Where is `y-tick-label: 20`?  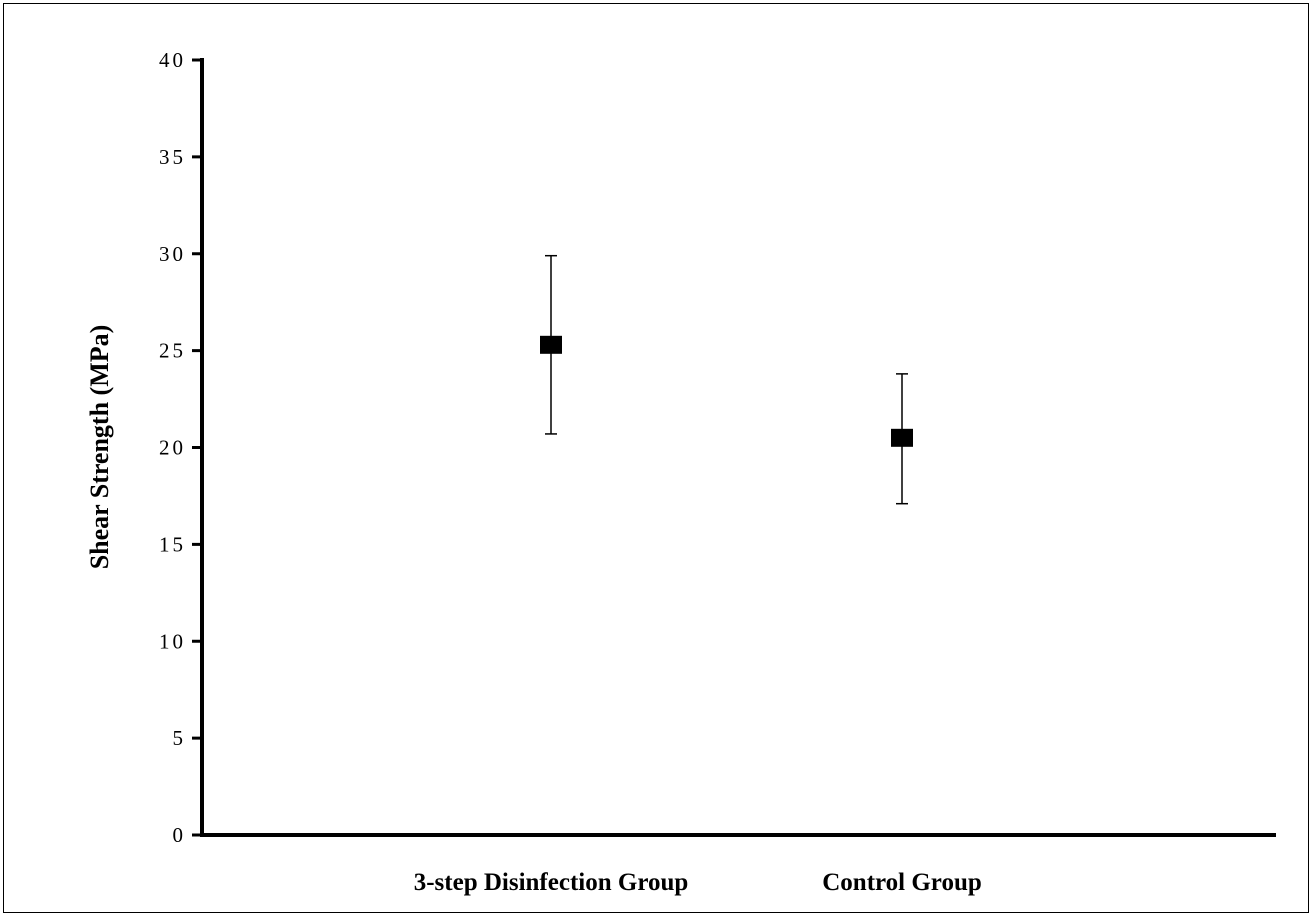
y-tick-label: 20 is located at coordinates (172, 448).